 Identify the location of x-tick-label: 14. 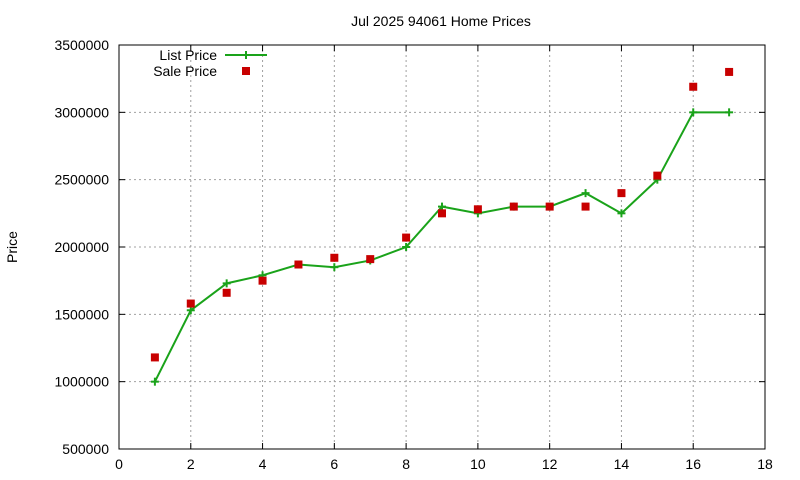
(622, 464).